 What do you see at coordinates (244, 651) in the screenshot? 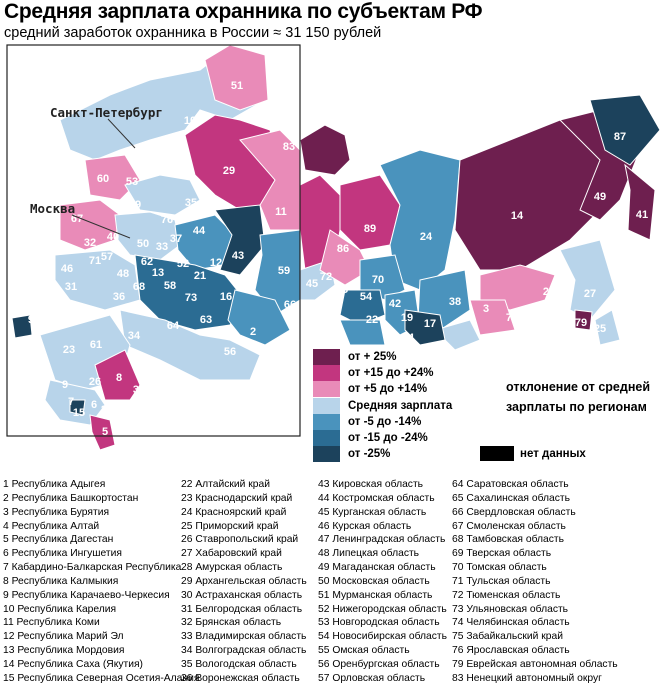
I see `region-list-item: 34 Волгоградская область` at bounding box center [244, 651].